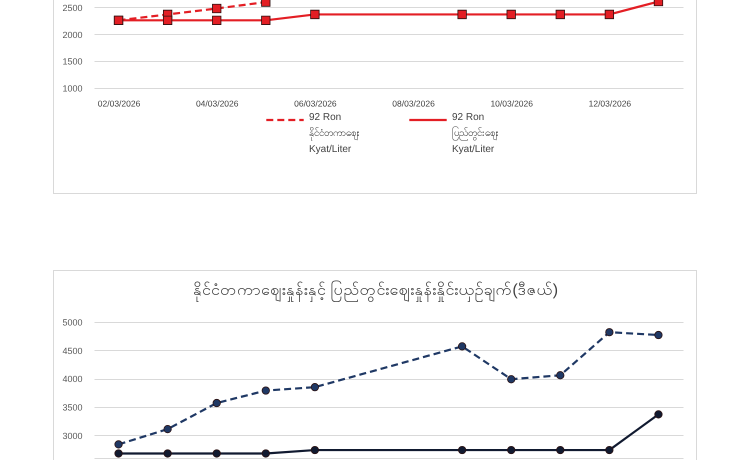  What do you see at coordinates (72, 35) in the screenshot?
I see `y-tick-label: 2000` at bounding box center [72, 35].